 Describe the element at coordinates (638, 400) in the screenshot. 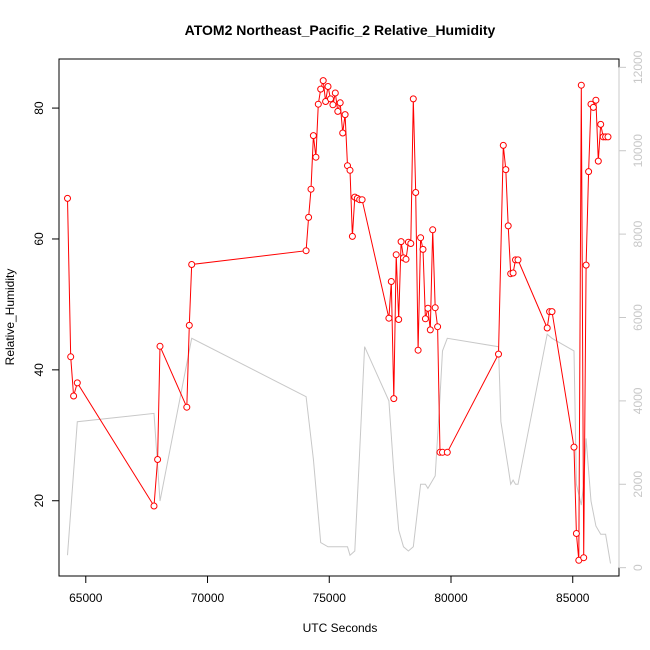

I see `y2-tick-label: 4000` at that location.